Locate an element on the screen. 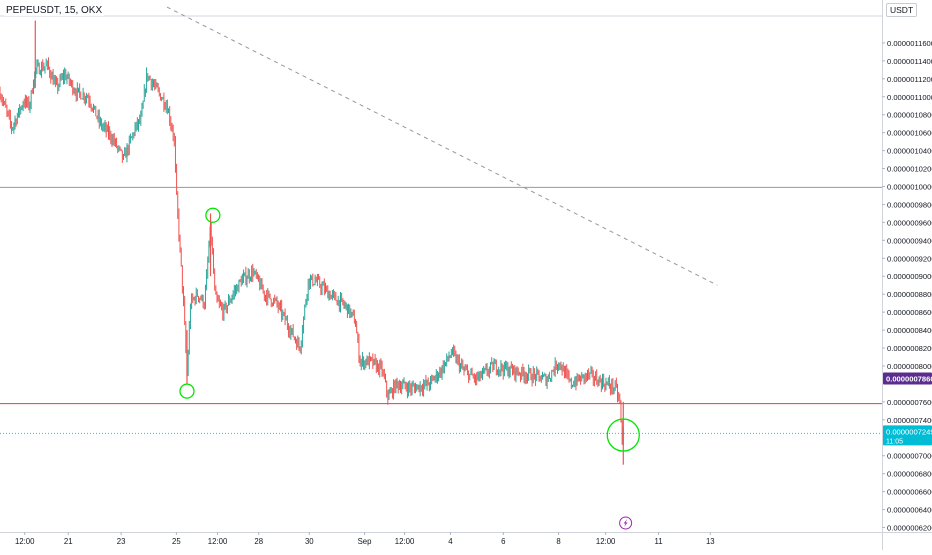  time-tick-label: 4 is located at coordinates (450, 541).